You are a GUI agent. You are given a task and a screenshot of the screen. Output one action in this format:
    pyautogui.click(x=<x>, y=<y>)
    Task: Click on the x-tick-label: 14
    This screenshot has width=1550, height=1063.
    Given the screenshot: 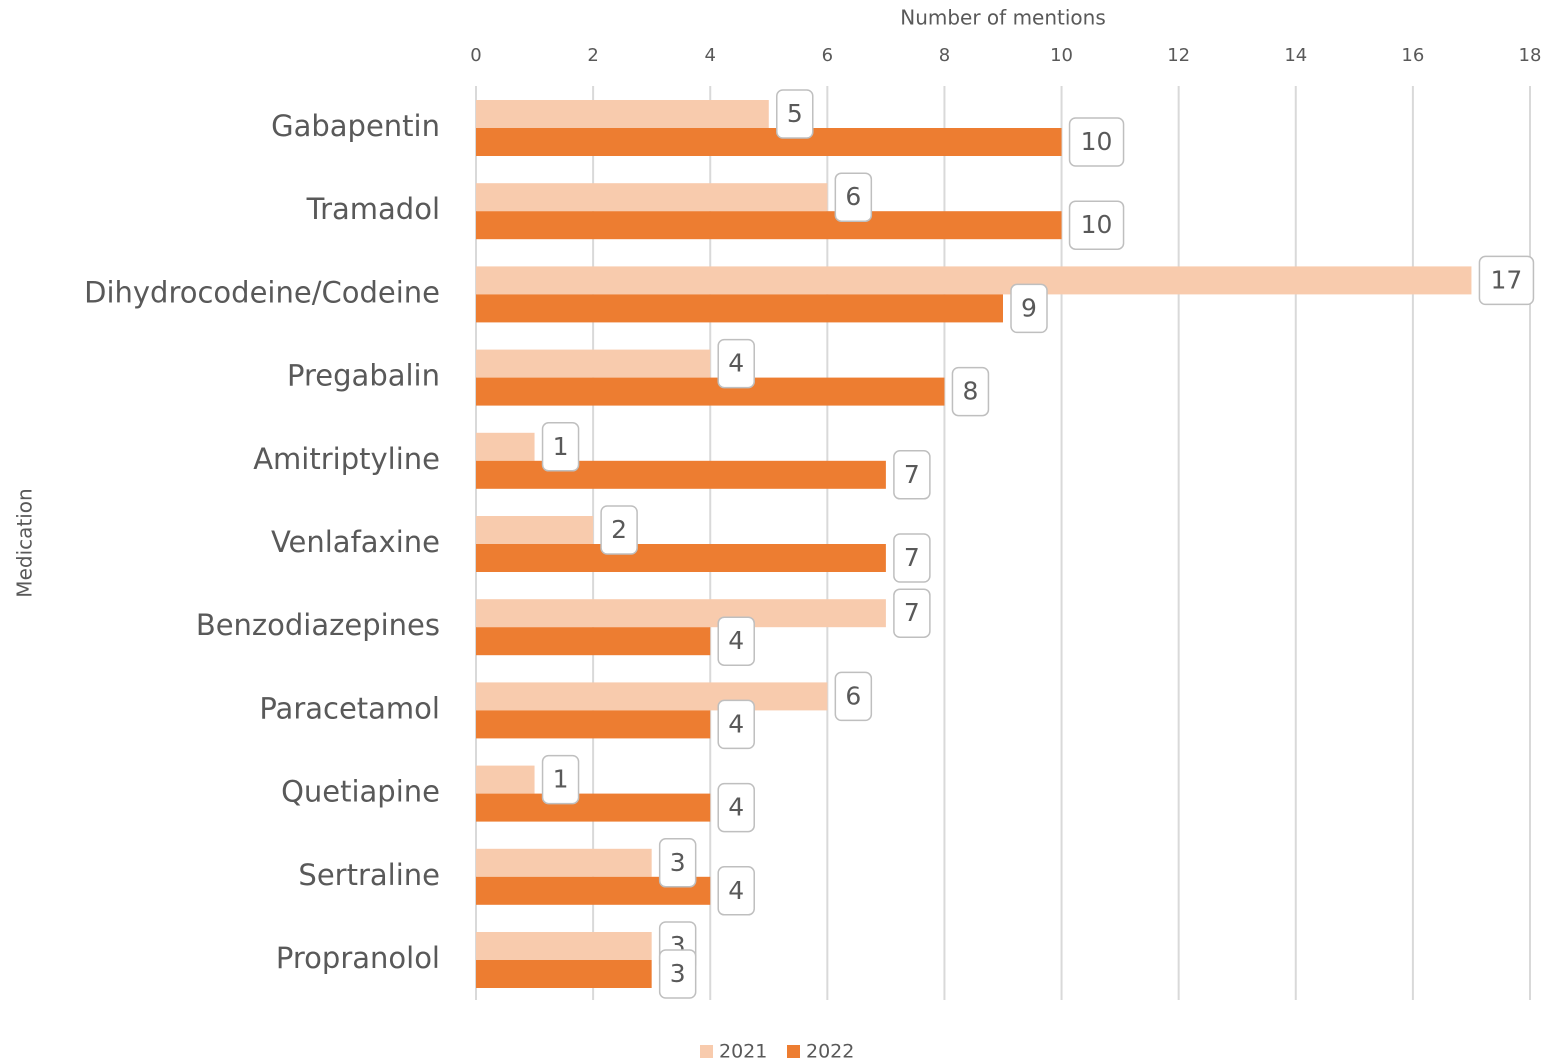 What is the action you would take?
    pyautogui.click(x=1295, y=55)
    